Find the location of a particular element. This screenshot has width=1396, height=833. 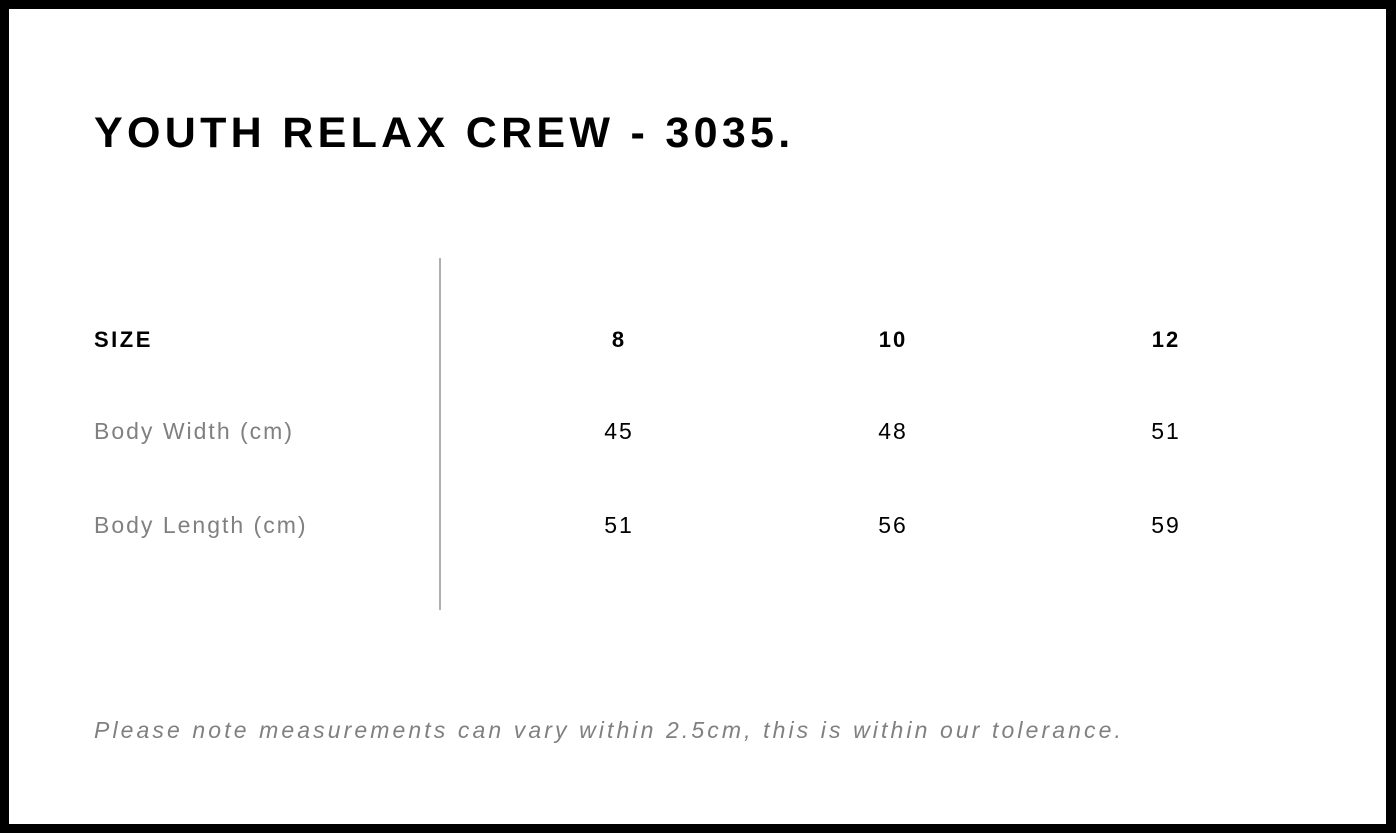

table-cell: 48 is located at coordinates (893, 431).